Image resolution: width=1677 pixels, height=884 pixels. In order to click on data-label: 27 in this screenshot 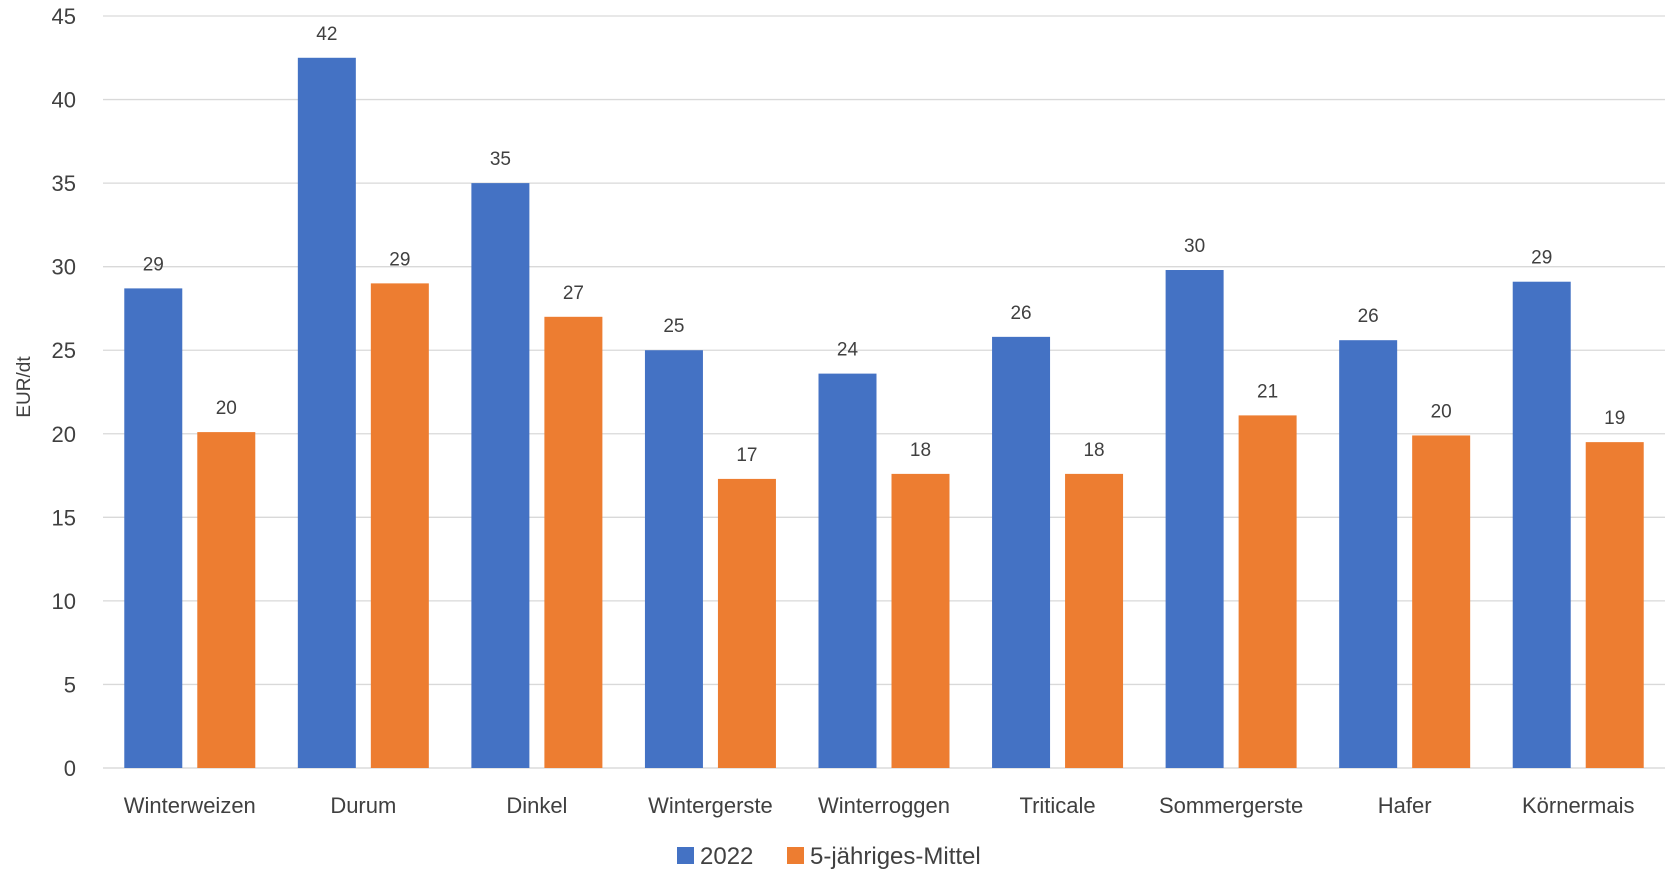, I will do `click(573, 293)`.